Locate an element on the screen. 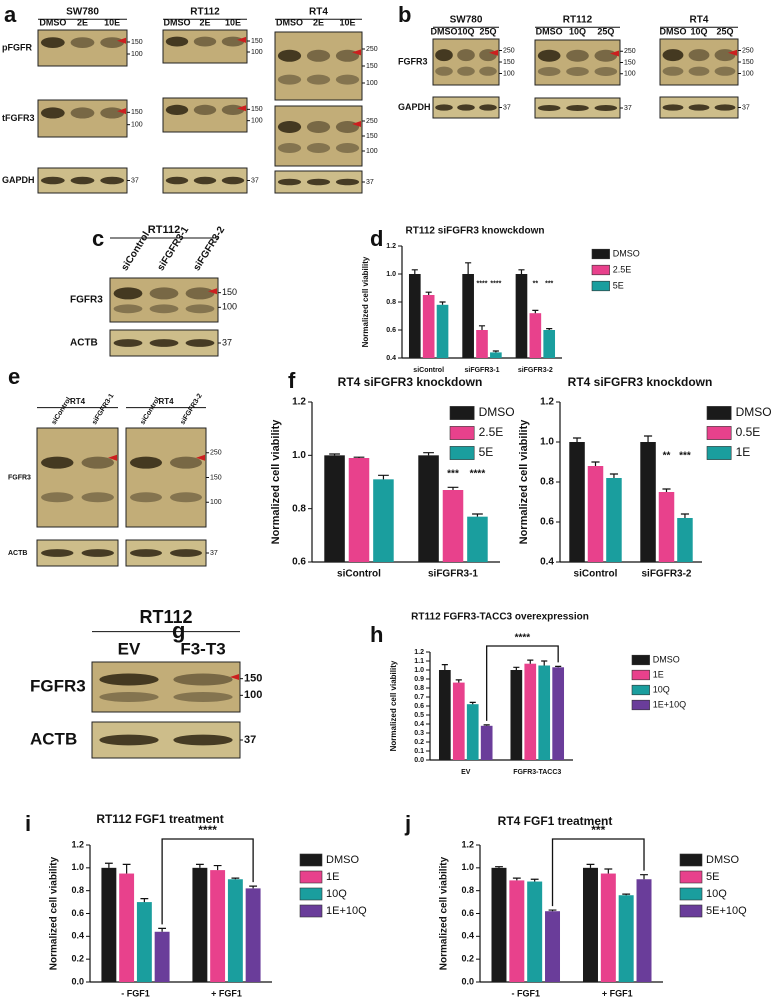 This screenshot has height=999, width=775. row-label: GAPDH is located at coordinates (18, 180).